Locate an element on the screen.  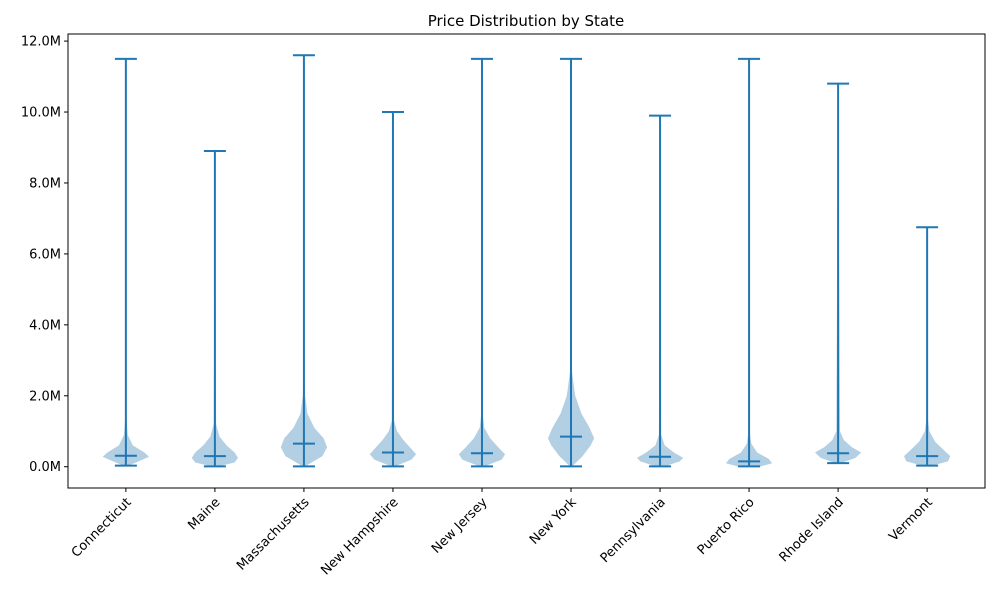
x-tick-label: Rhode Island is located at coordinates (812, 530).